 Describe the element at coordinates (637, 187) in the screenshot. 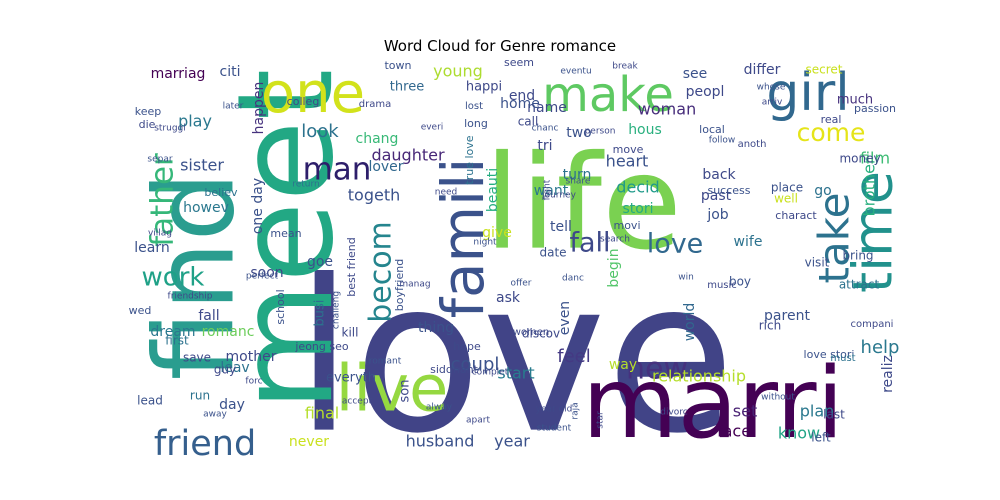

I see `word-mark: decid` at that location.